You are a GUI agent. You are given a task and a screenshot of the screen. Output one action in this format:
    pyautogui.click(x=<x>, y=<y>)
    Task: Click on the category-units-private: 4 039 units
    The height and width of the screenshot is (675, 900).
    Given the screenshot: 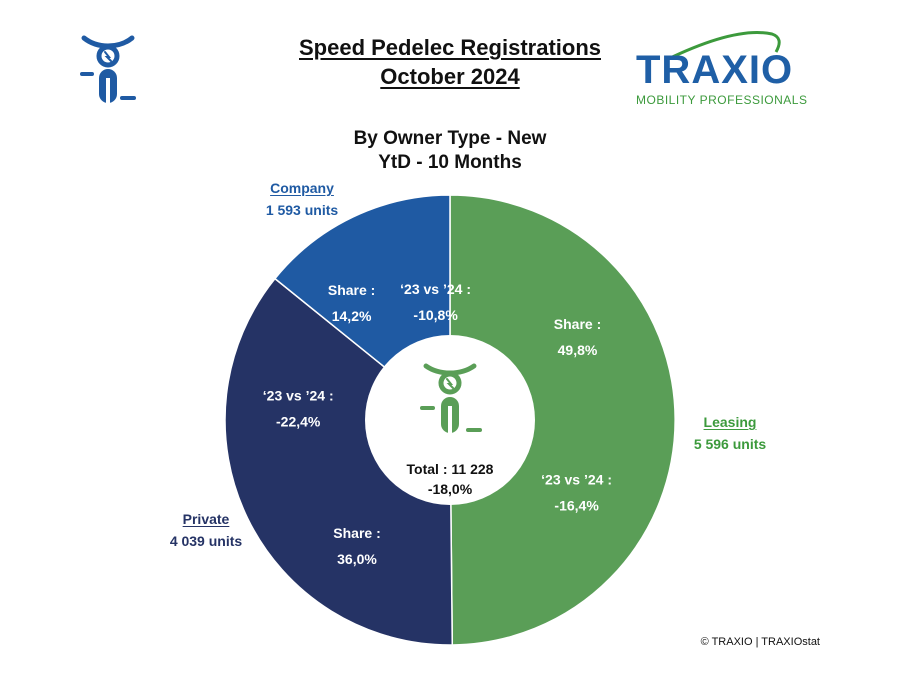 What is the action you would take?
    pyautogui.click(x=206, y=541)
    